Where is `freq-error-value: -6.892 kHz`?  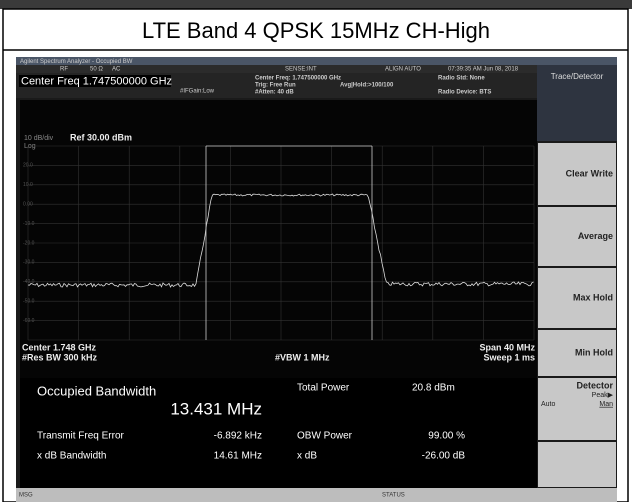 freq-error-value: -6.892 kHz is located at coordinates (238, 436).